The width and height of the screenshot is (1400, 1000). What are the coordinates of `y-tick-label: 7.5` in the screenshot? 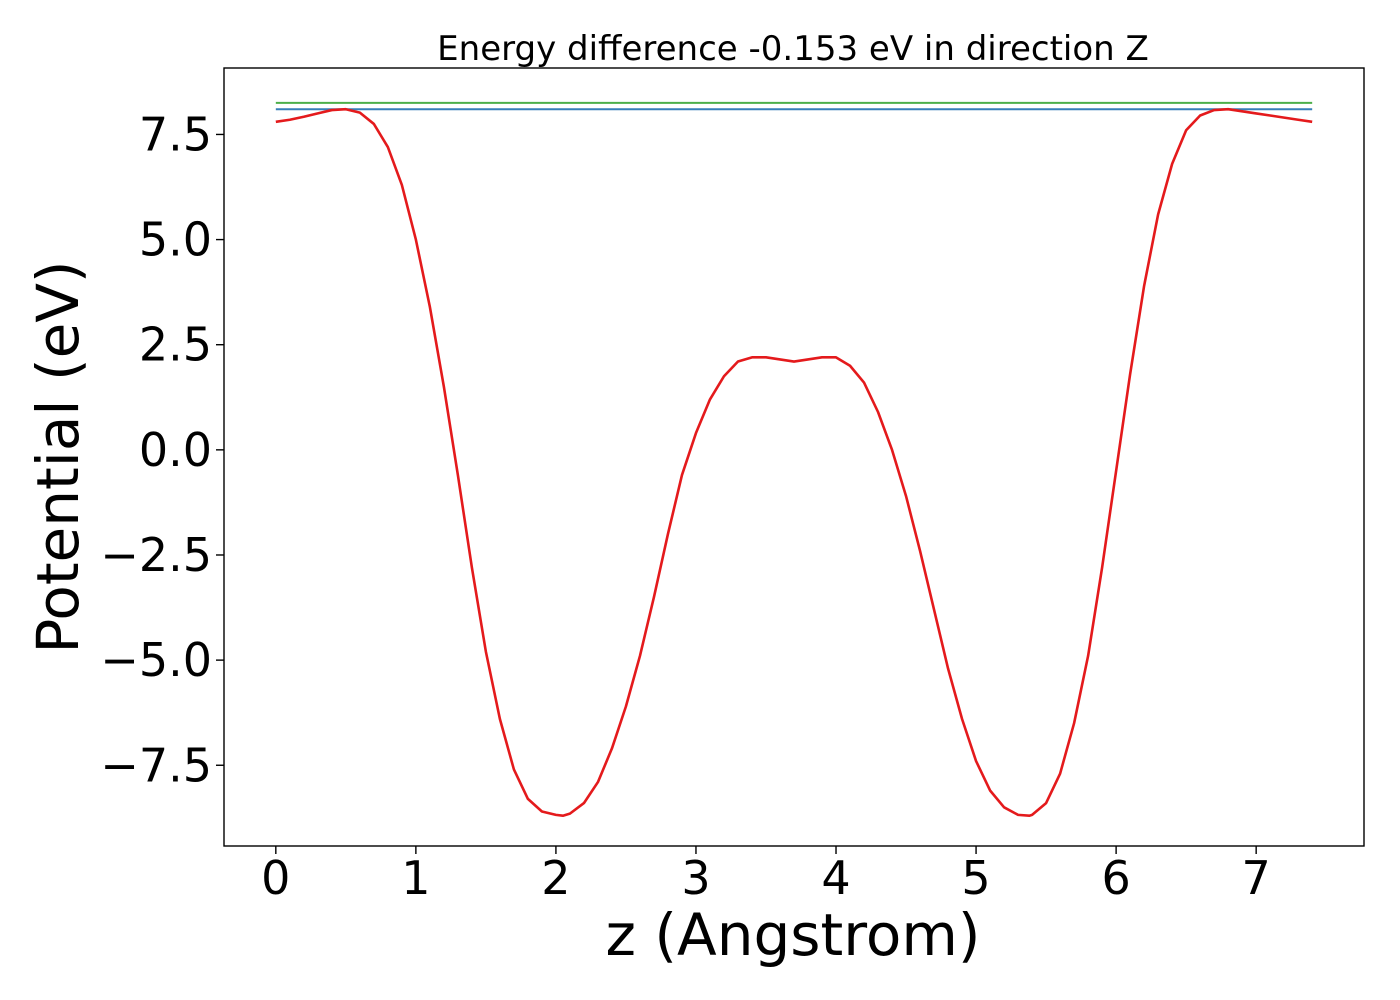 It's located at (175, 134).